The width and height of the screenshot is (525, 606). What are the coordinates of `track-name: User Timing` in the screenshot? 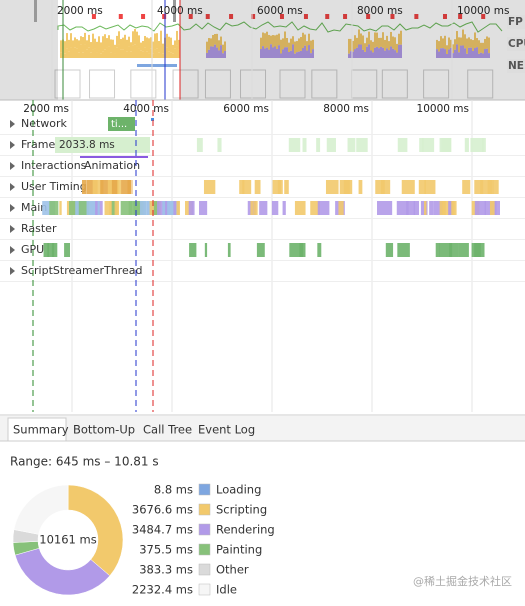 It's located at (54, 186).